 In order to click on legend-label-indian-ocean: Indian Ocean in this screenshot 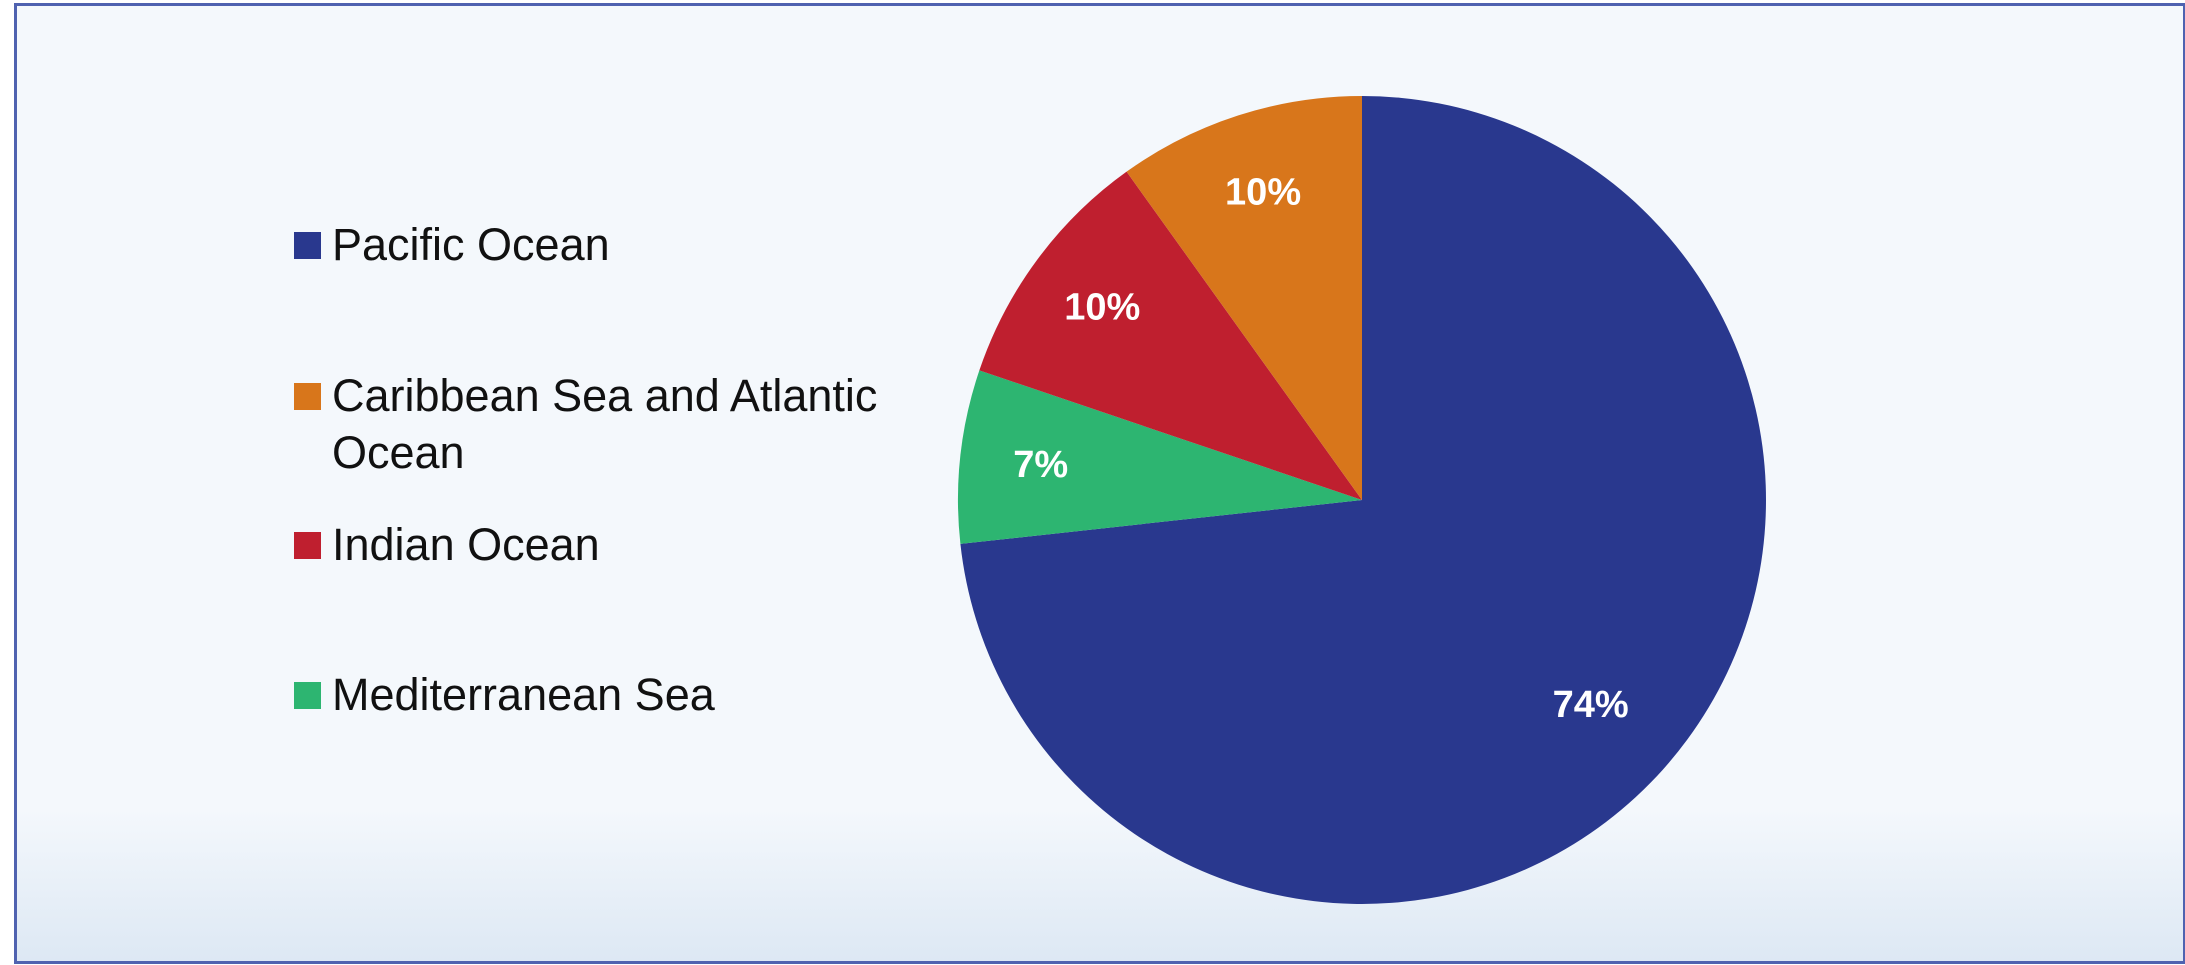, I will do `click(466, 544)`.